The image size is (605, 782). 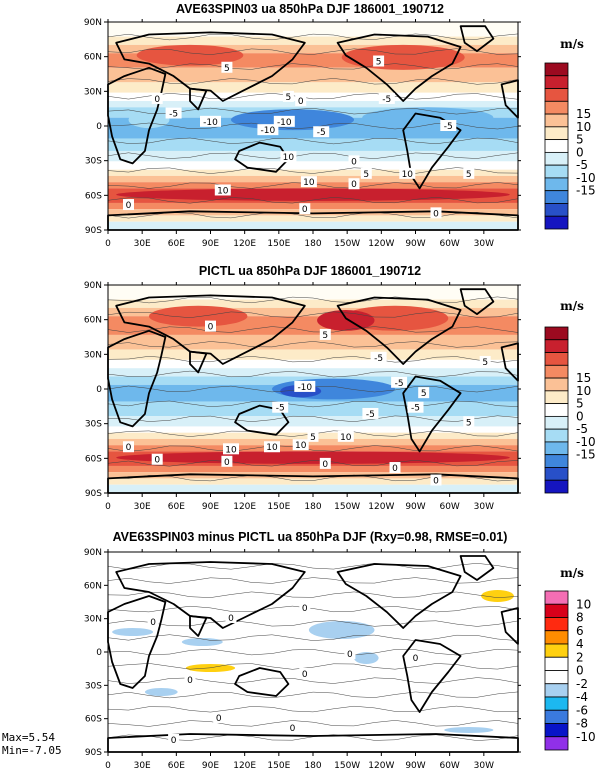 What do you see at coordinates (93, 355) in the screenshot?
I see `y-tick-label: 30N` at bounding box center [93, 355].